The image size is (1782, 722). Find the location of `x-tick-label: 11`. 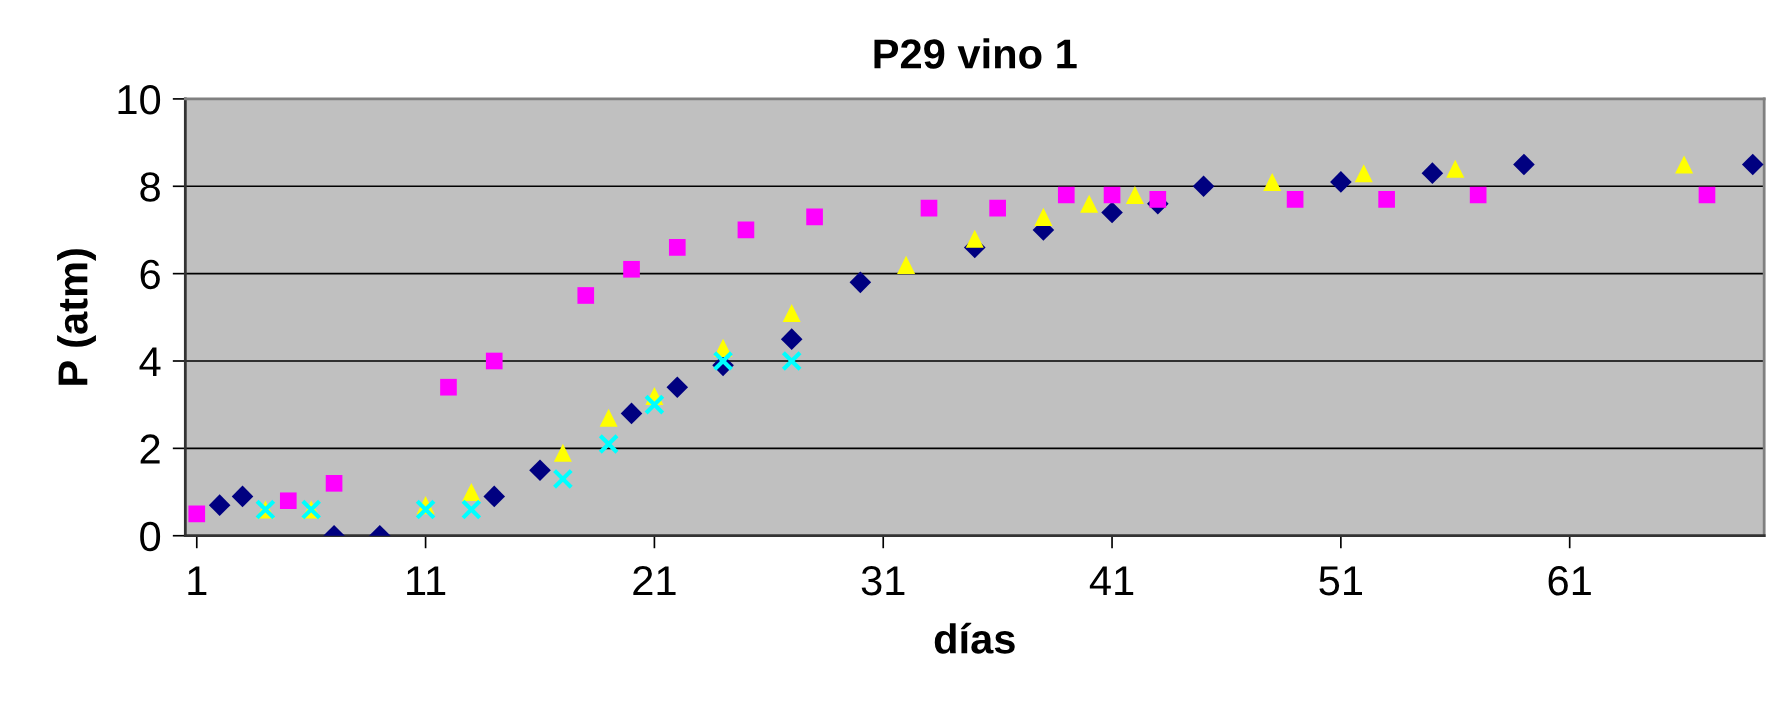

x-tick-label: 11 is located at coordinates (426, 581).